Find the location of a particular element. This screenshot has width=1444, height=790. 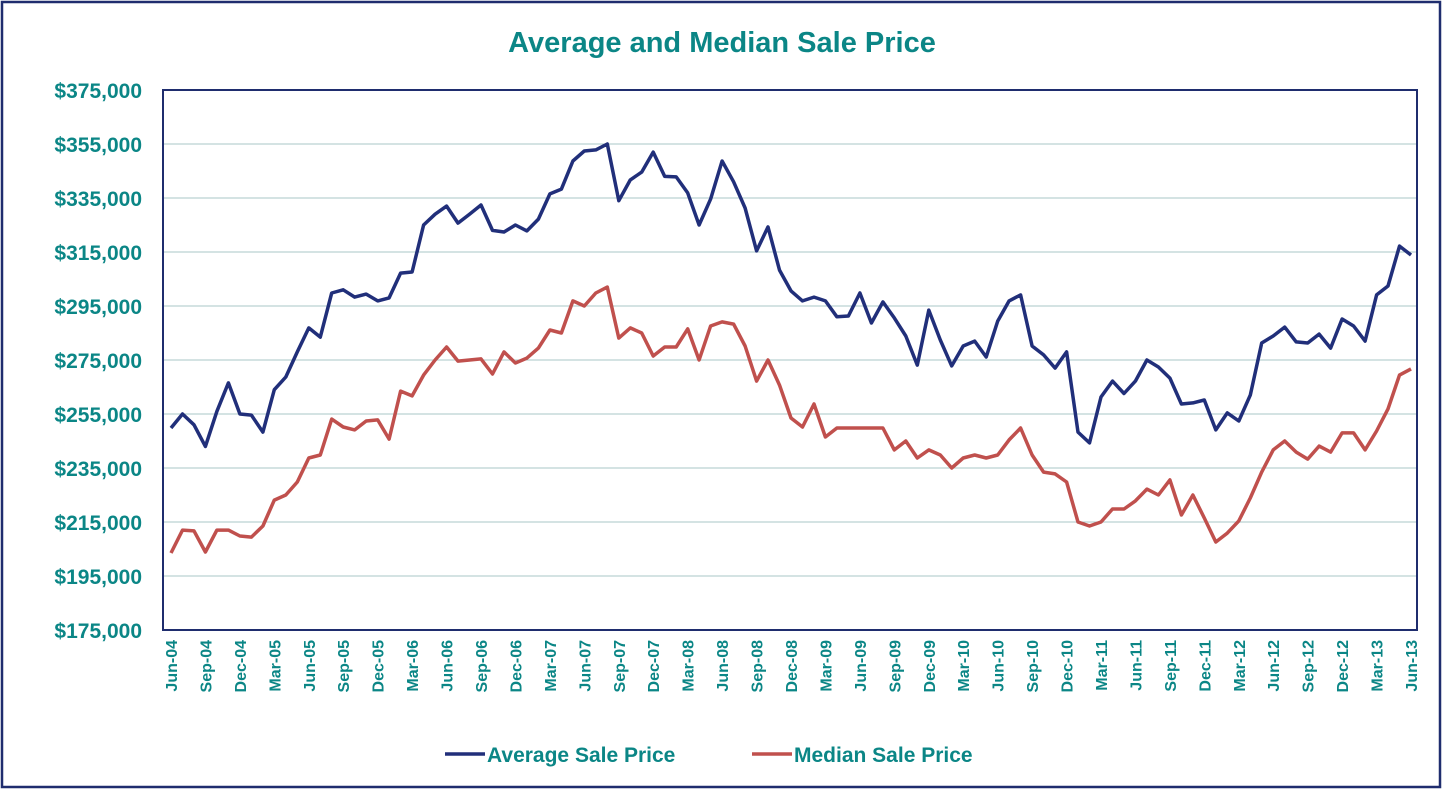

x-tick-label: Sep-04 is located at coordinates (206, 666).